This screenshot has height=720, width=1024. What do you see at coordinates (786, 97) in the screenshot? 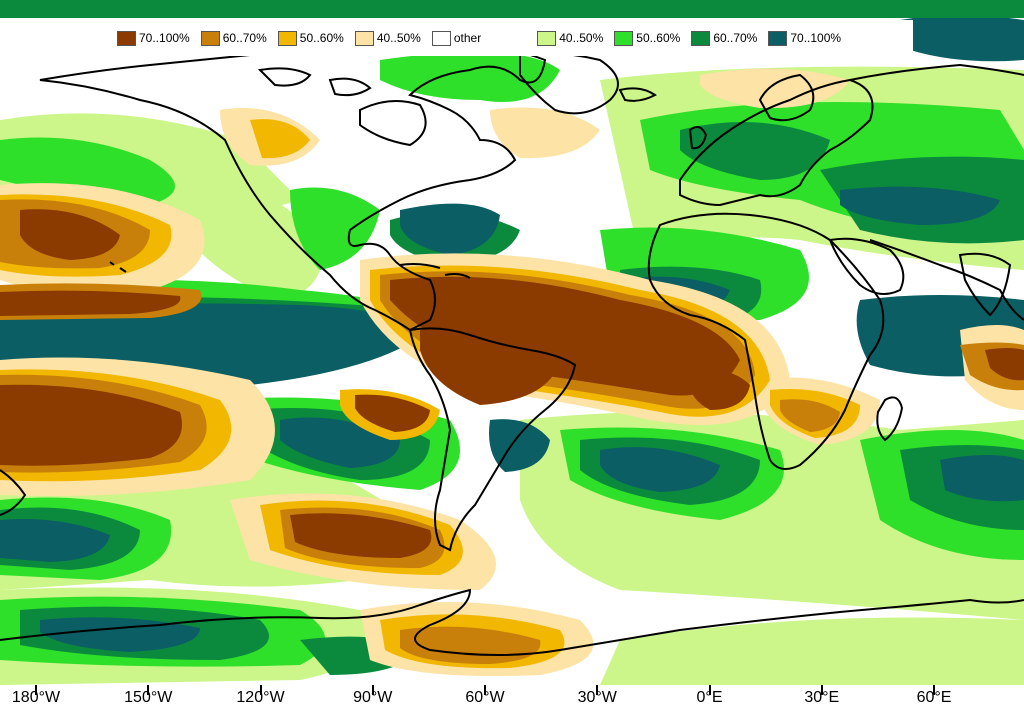
I see `coastline-scandinavia` at bounding box center [786, 97].